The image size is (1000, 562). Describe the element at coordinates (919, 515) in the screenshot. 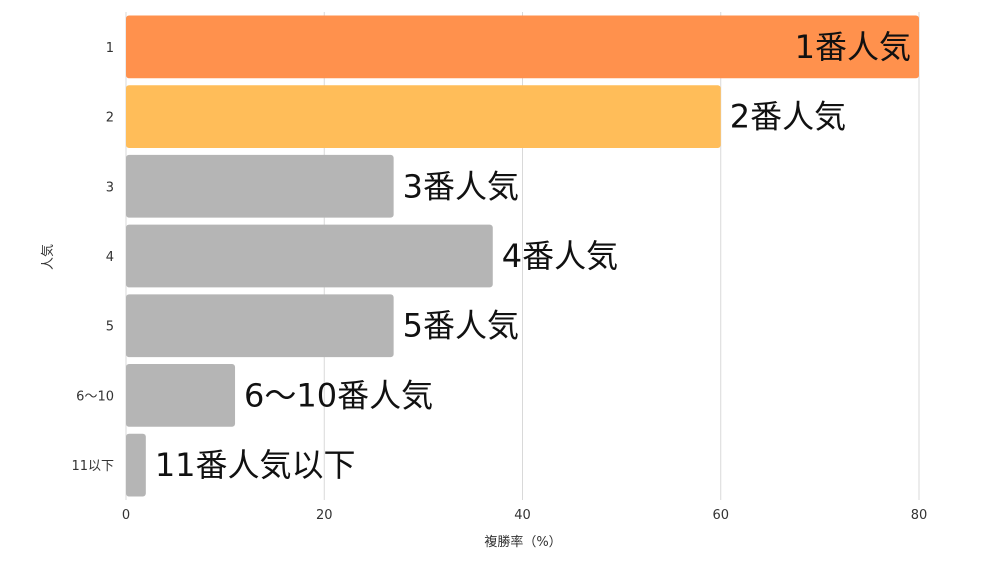

I see `x-tick-label: 80` at that location.